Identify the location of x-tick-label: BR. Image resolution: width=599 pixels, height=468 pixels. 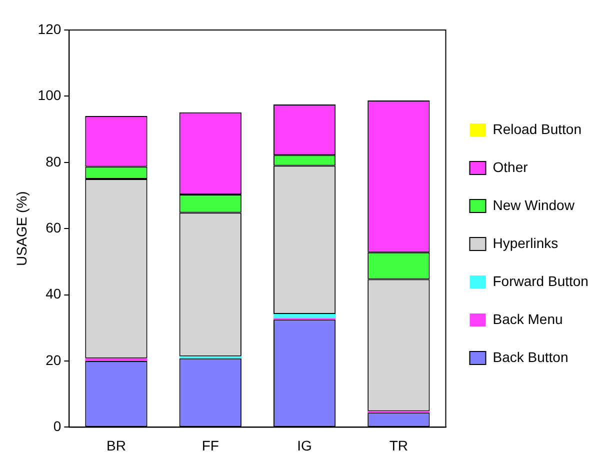
(116, 445).